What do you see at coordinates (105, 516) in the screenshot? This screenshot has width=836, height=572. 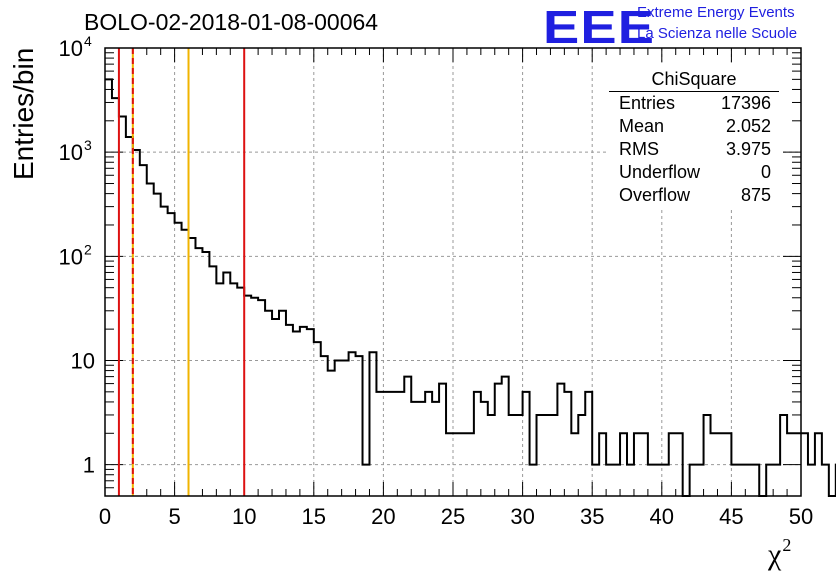 I see `x-tick-label: 0` at bounding box center [105, 516].